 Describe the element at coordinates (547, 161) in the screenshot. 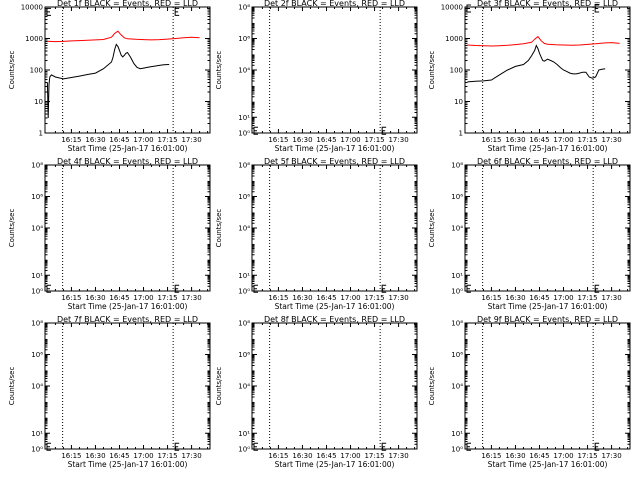

I see `panel-title: Det 6f BLACK = Events, RED = LLD` at that location.